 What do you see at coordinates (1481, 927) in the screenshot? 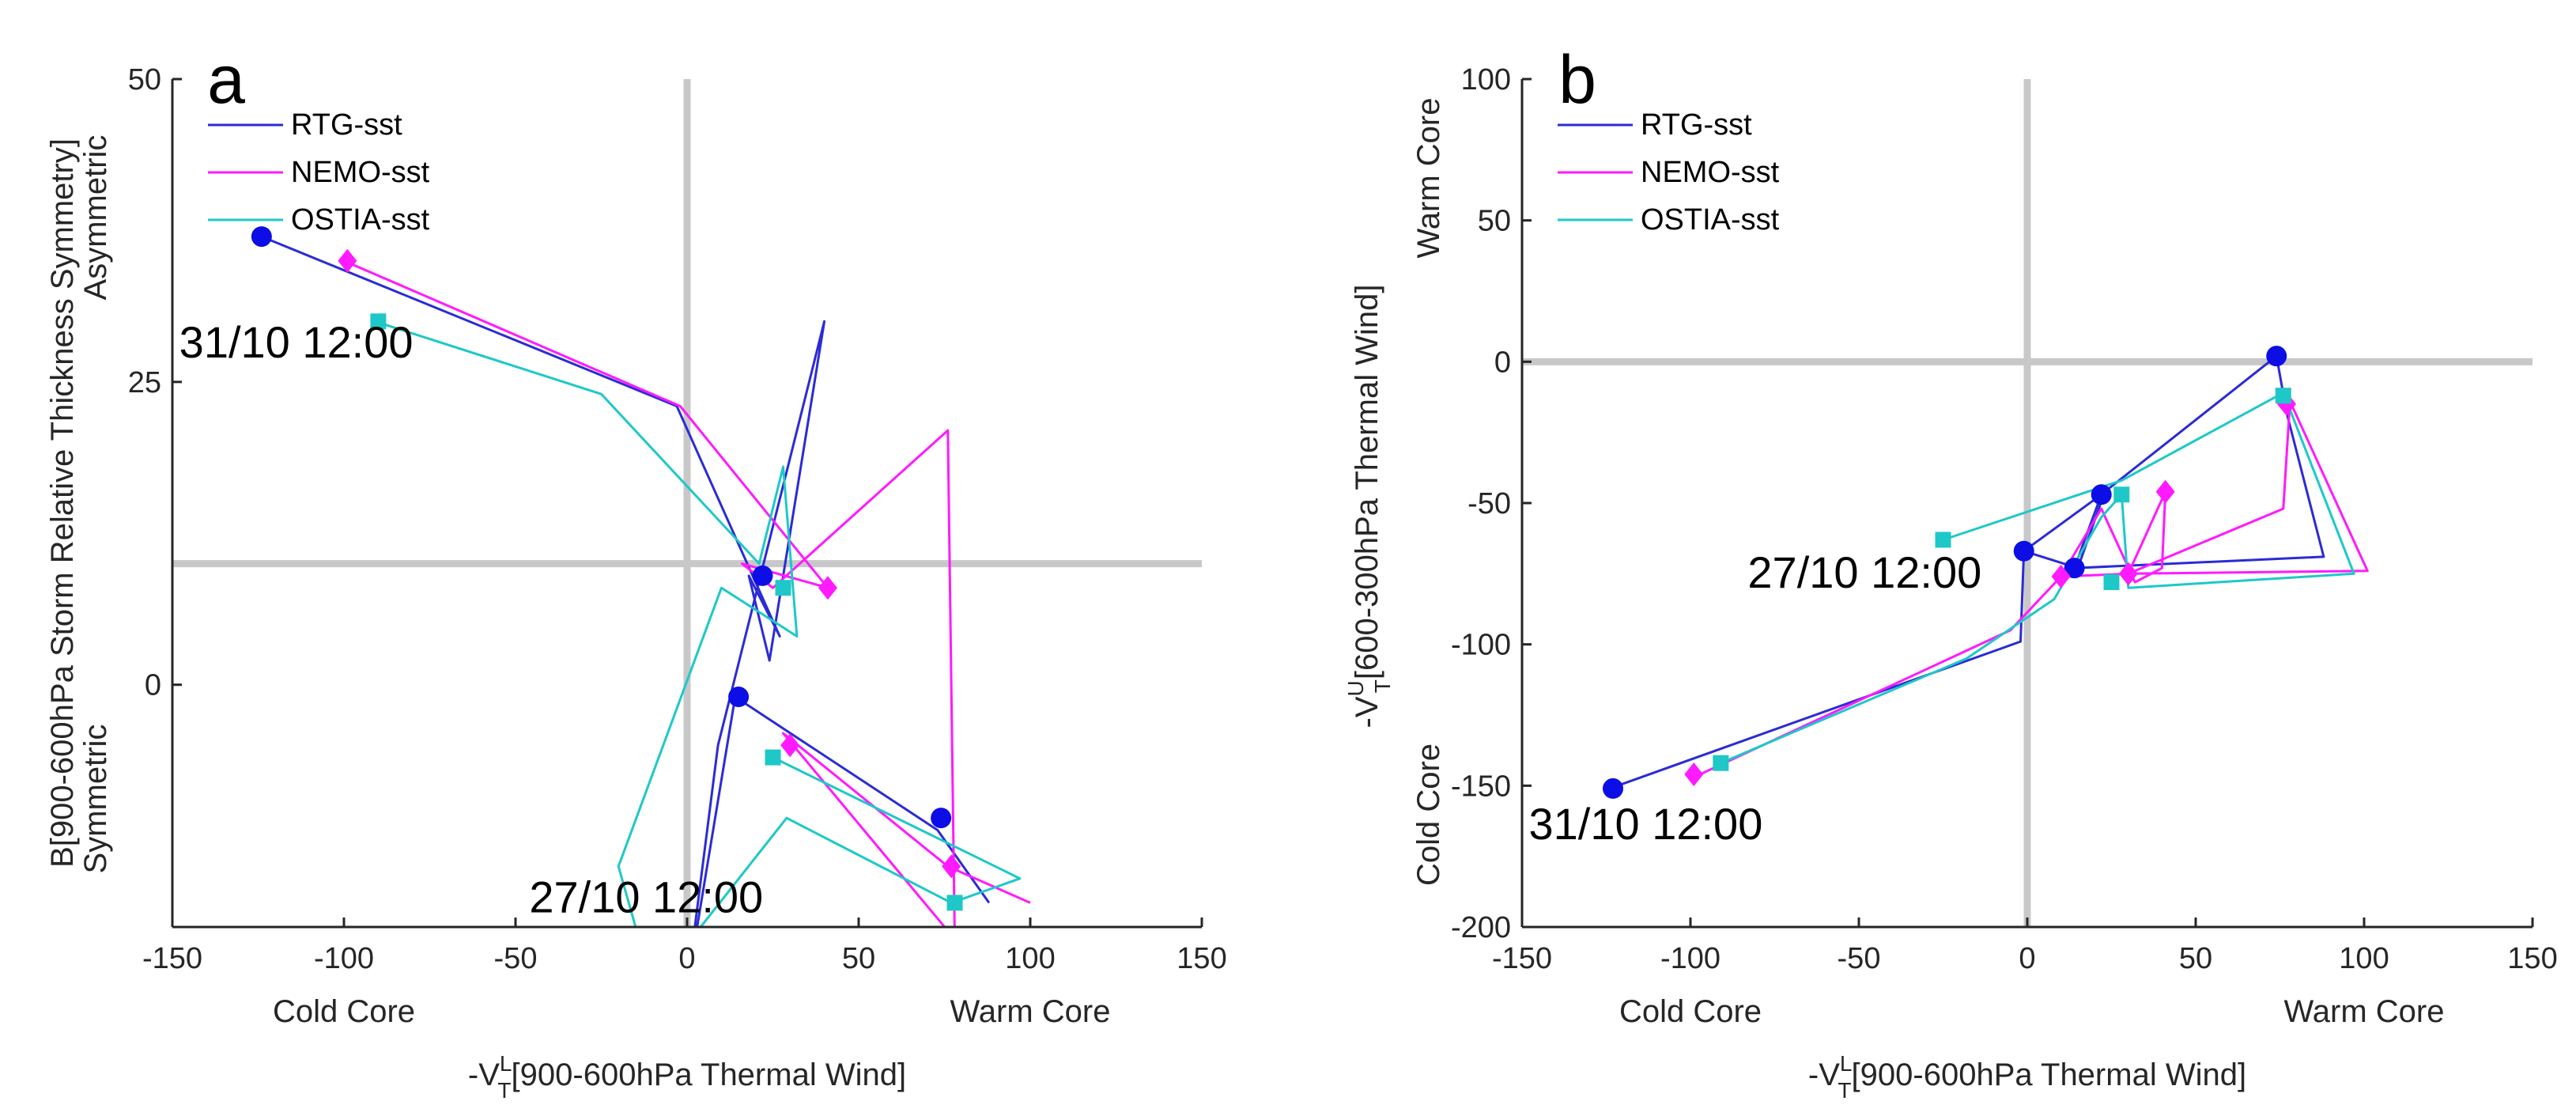
I see `y-tick-label: -200` at bounding box center [1481, 927].